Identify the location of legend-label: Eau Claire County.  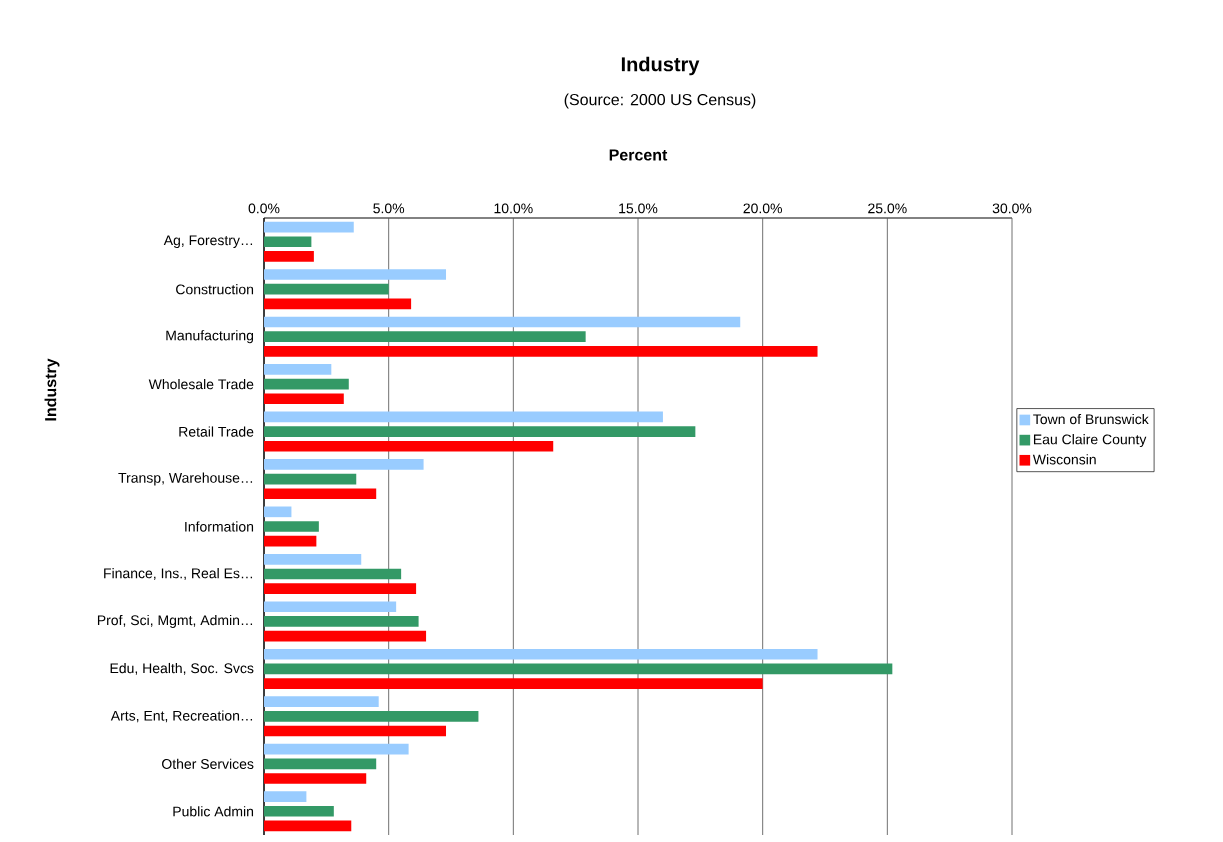
(1090, 441).